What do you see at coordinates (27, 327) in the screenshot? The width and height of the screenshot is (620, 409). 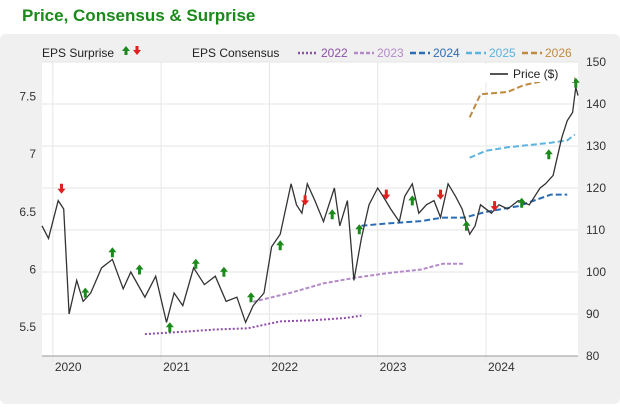 I see `y-left-tick: 5.5` at bounding box center [27, 327].